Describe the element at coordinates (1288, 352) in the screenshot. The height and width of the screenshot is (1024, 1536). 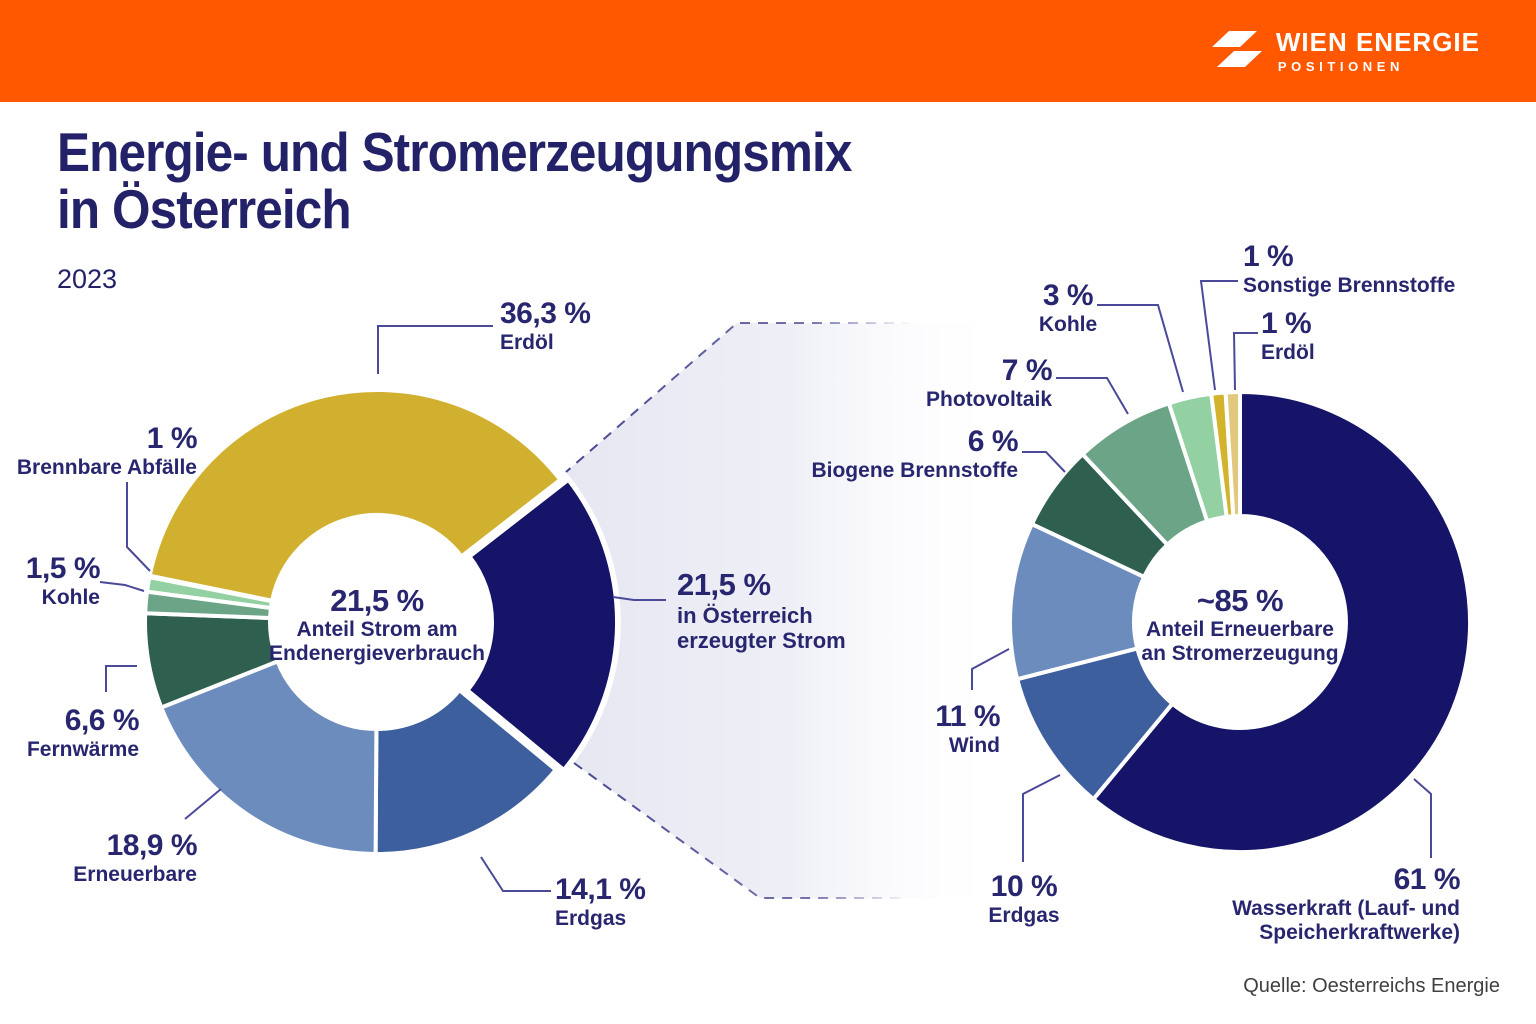
I see `segment-name-1-erdoel: Erdöl` at that location.